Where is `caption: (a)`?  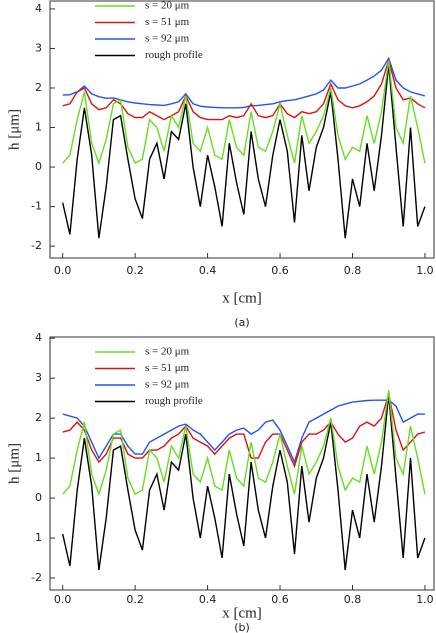
caption: (a) is located at coordinates (241, 322).